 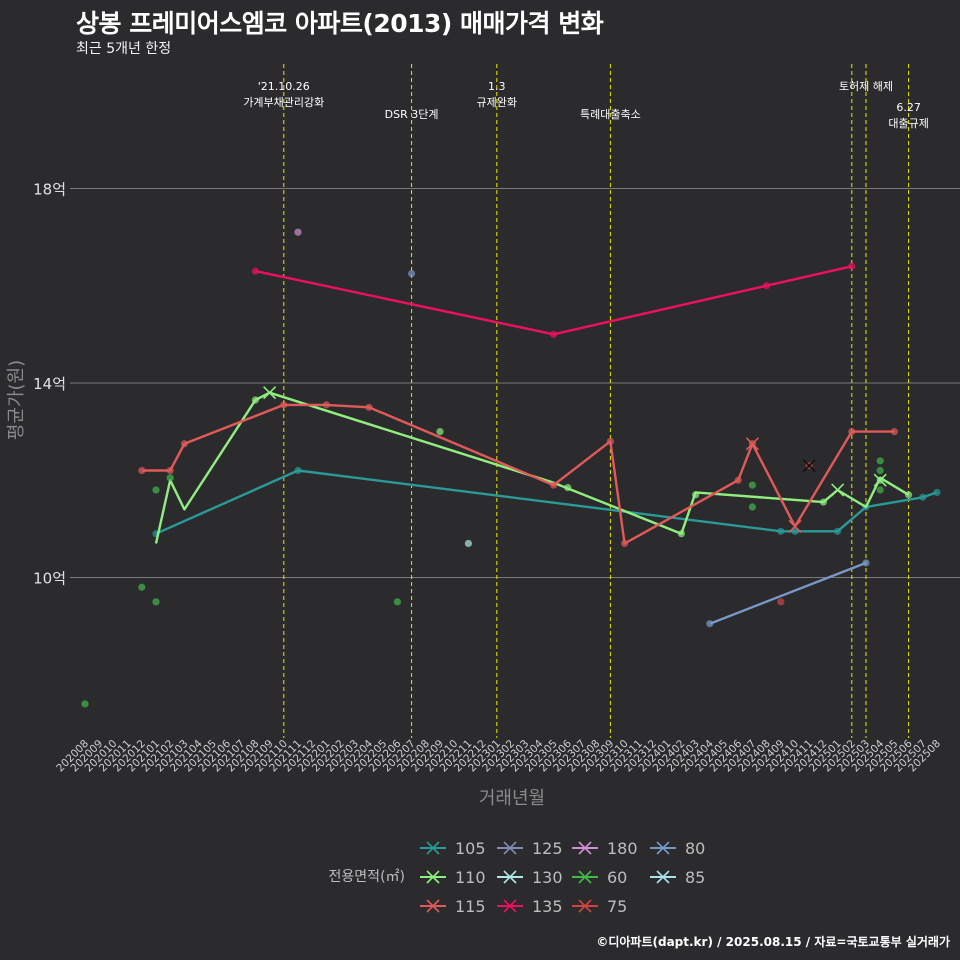 I want to click on legend-label: 135, so click(x=547, y=906).